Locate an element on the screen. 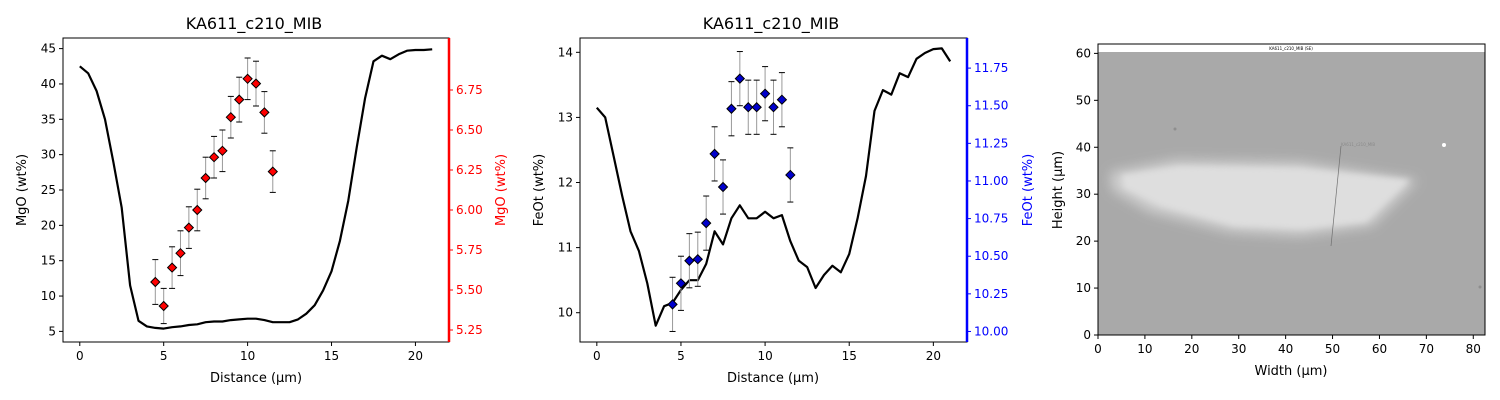 The image size is (1500, 400). mgo-y-tick-label: 45 is located at coordinates (48, 49).